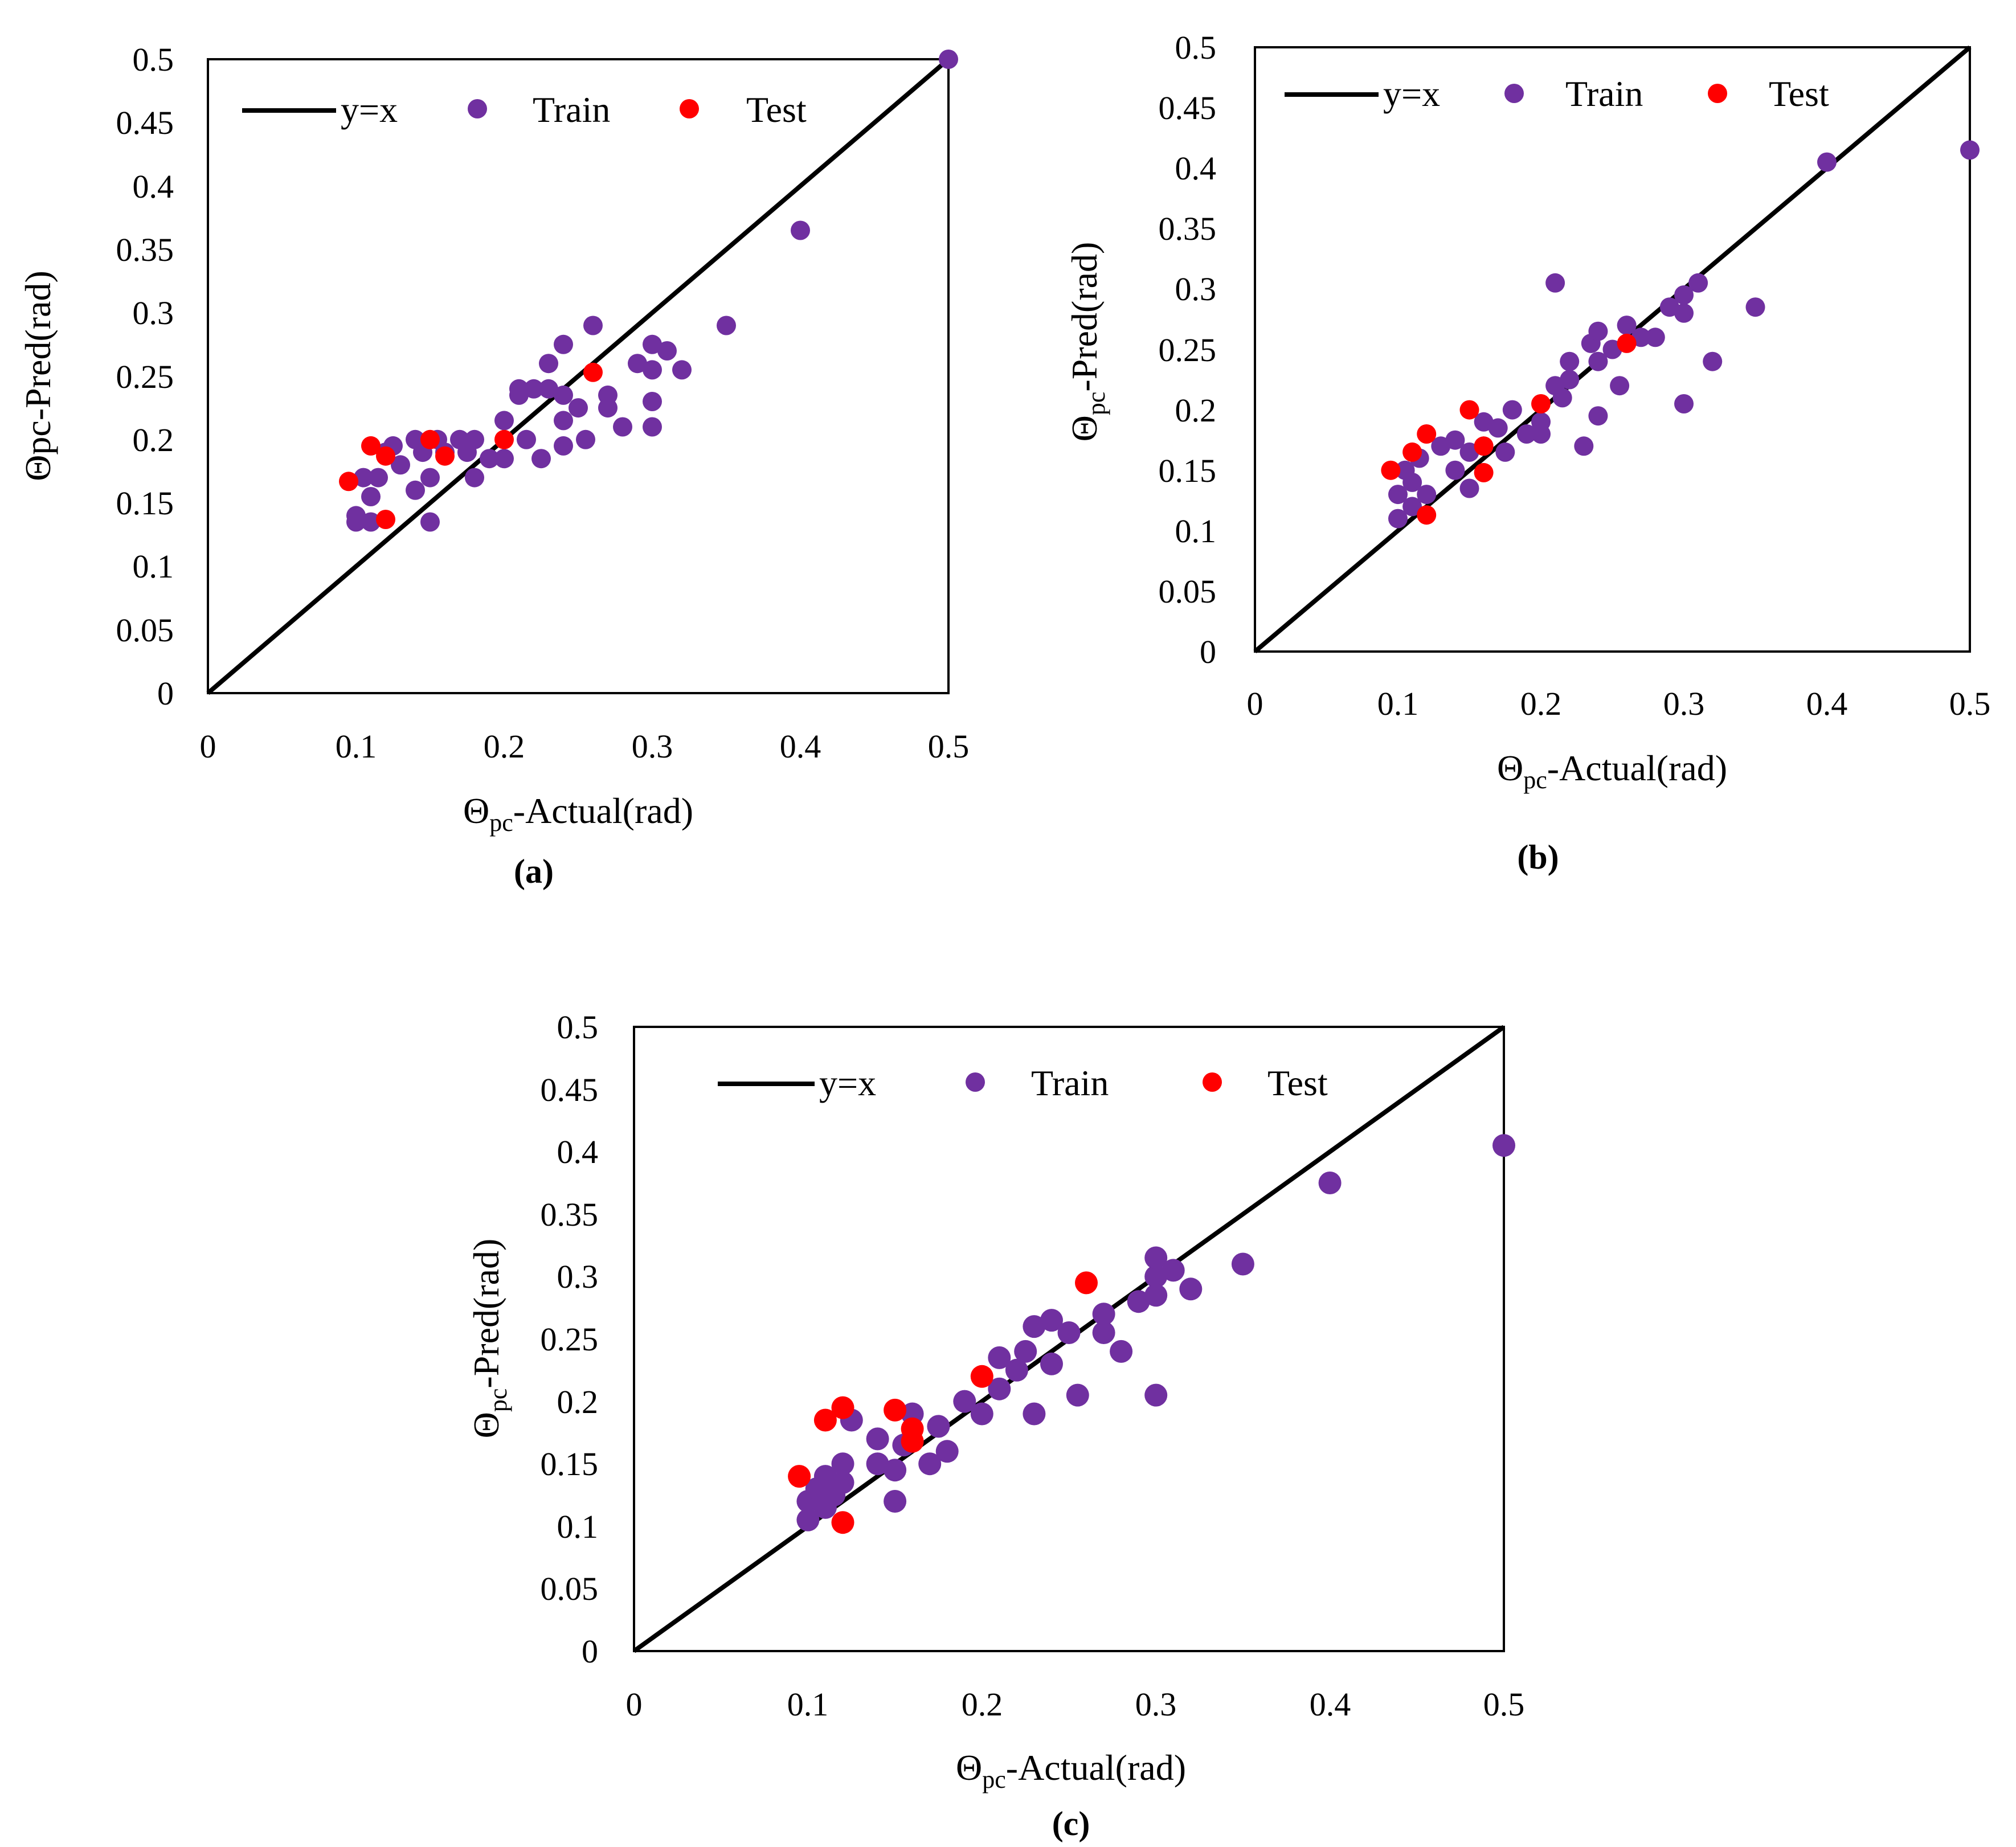 The height and width of the screenshot is (1847, 2016). What do you see at coordinates (578, 1152) in the screenshot?
I see `y-tick-c-8: 0.4` at bounding box center [578, 1152].